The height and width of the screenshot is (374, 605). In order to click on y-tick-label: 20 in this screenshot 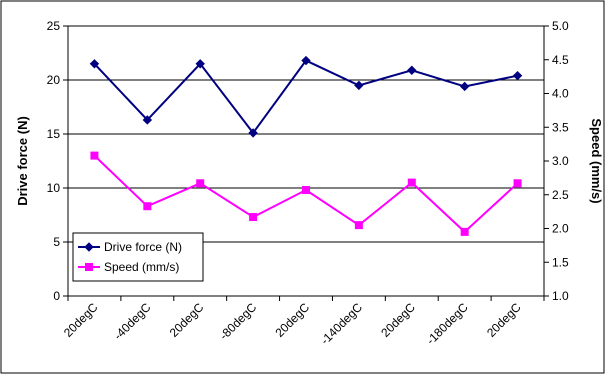, I will do `click(54, 80)`.